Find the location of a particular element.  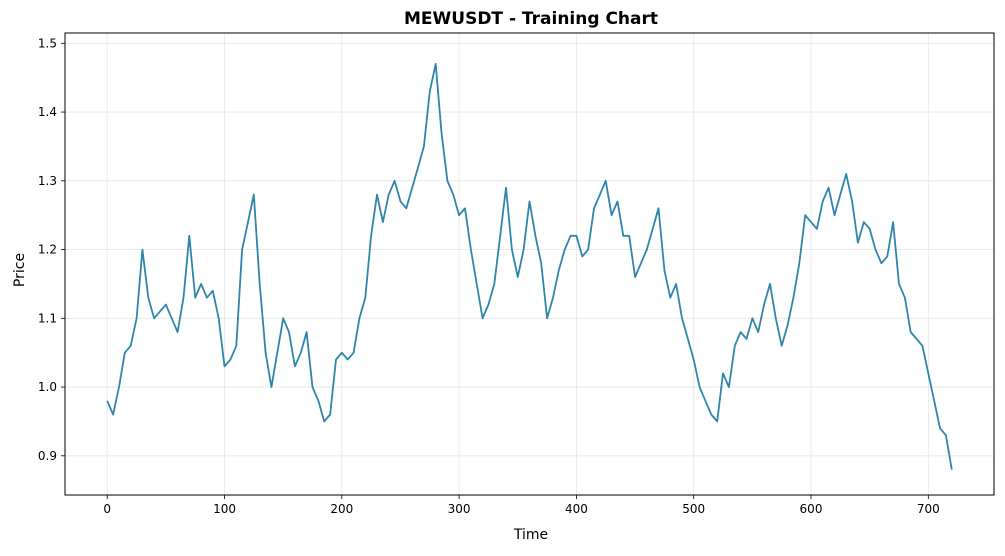

chart-title: MEWUSDT - Training Chart is located at coordinates (531, 19).